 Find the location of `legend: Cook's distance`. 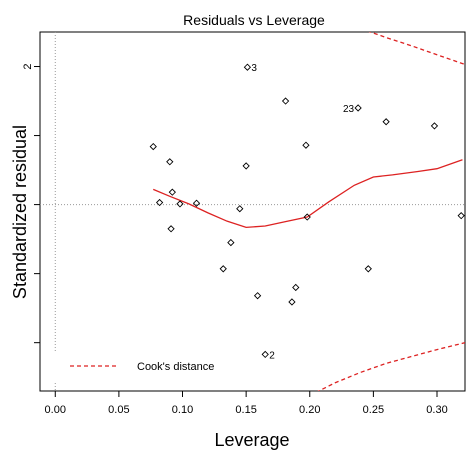

legend: Cook's distance is located at coordinates (145, 367).